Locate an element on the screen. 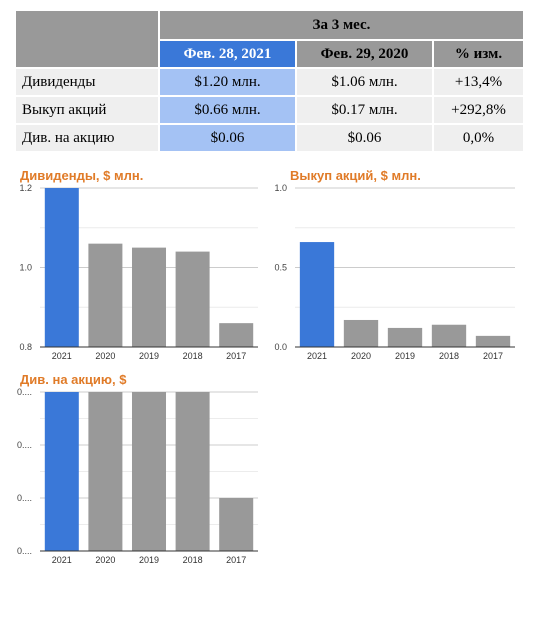 The image size is (535, 620). cell-change: 0,0% is located at coordinates (478, 138).